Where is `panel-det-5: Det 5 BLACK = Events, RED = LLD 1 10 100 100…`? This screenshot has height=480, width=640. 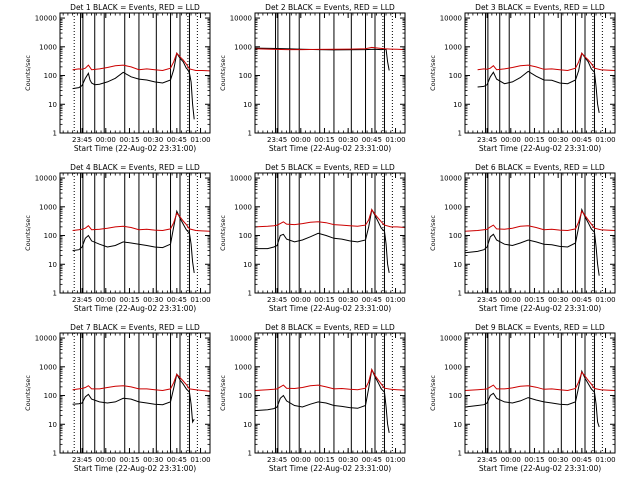 panel-det-5: Det 5 BLACK = Events, RED = LLD 1 10 100 100… is located at coordinates (312, 238).